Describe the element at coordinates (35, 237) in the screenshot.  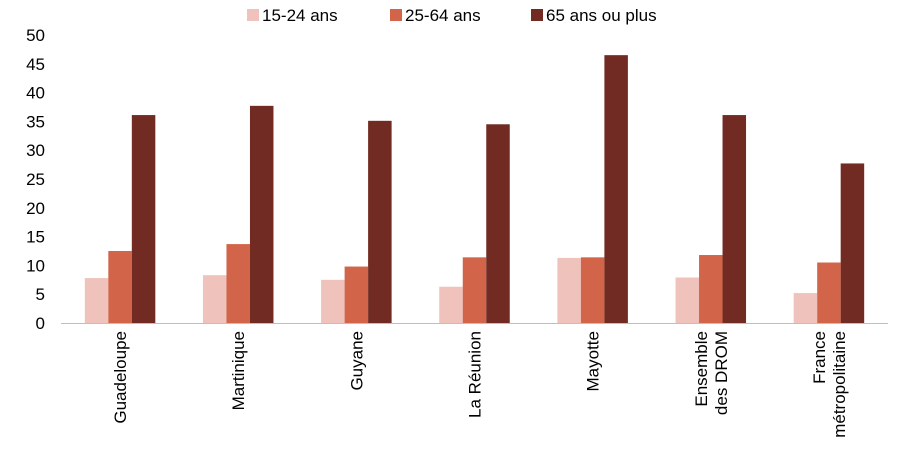
I see `y-tick-label: 15` at that location.